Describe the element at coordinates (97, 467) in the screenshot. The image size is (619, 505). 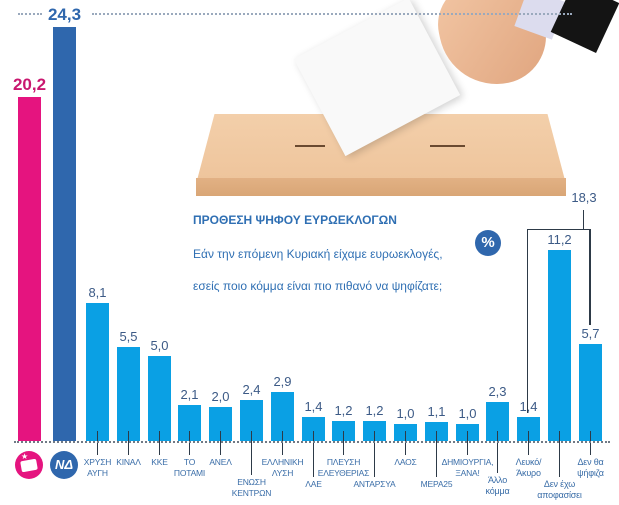
I see `category-label: ΧΡΥΣΗ ΑΥΓΗ` at that location.